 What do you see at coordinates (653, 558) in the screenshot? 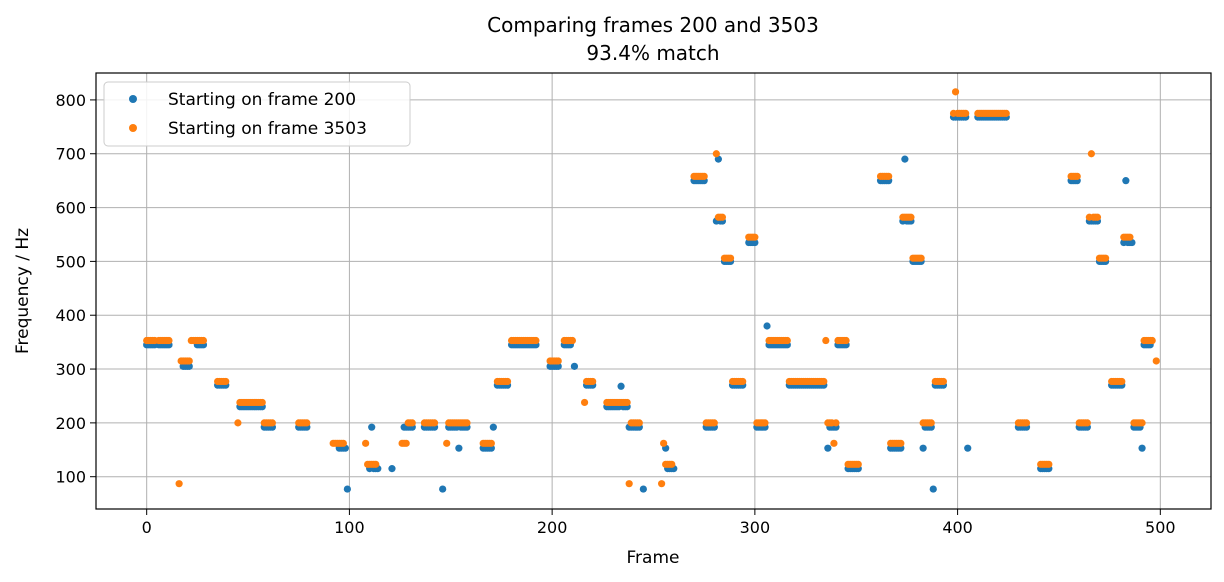
I see `x-axis-label: Frame` at bounding box center [653, 558].